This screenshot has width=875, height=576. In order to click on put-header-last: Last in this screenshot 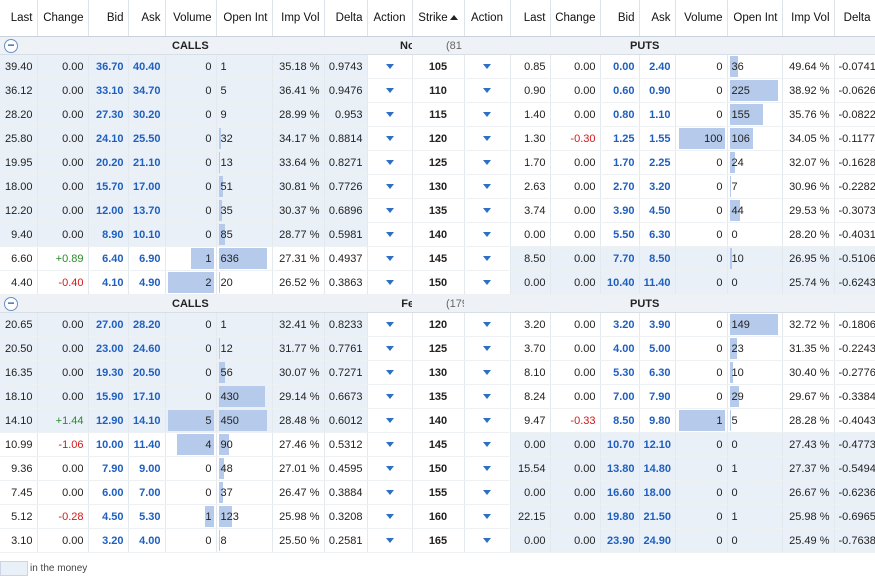, I will do `click(530, 18)`.